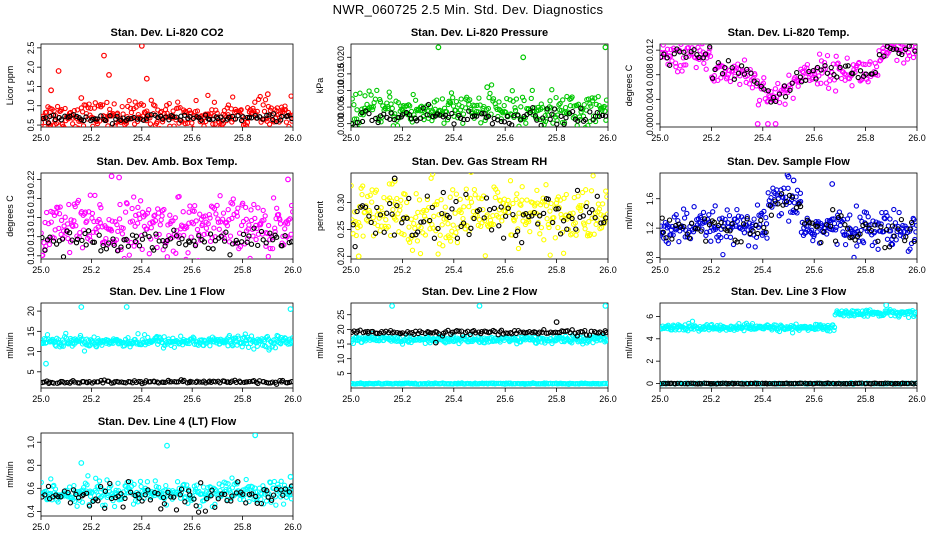  Describe the element at coordinates (293, 527) in the screenshot. I see `x-tick-label: 26.0` at that location.